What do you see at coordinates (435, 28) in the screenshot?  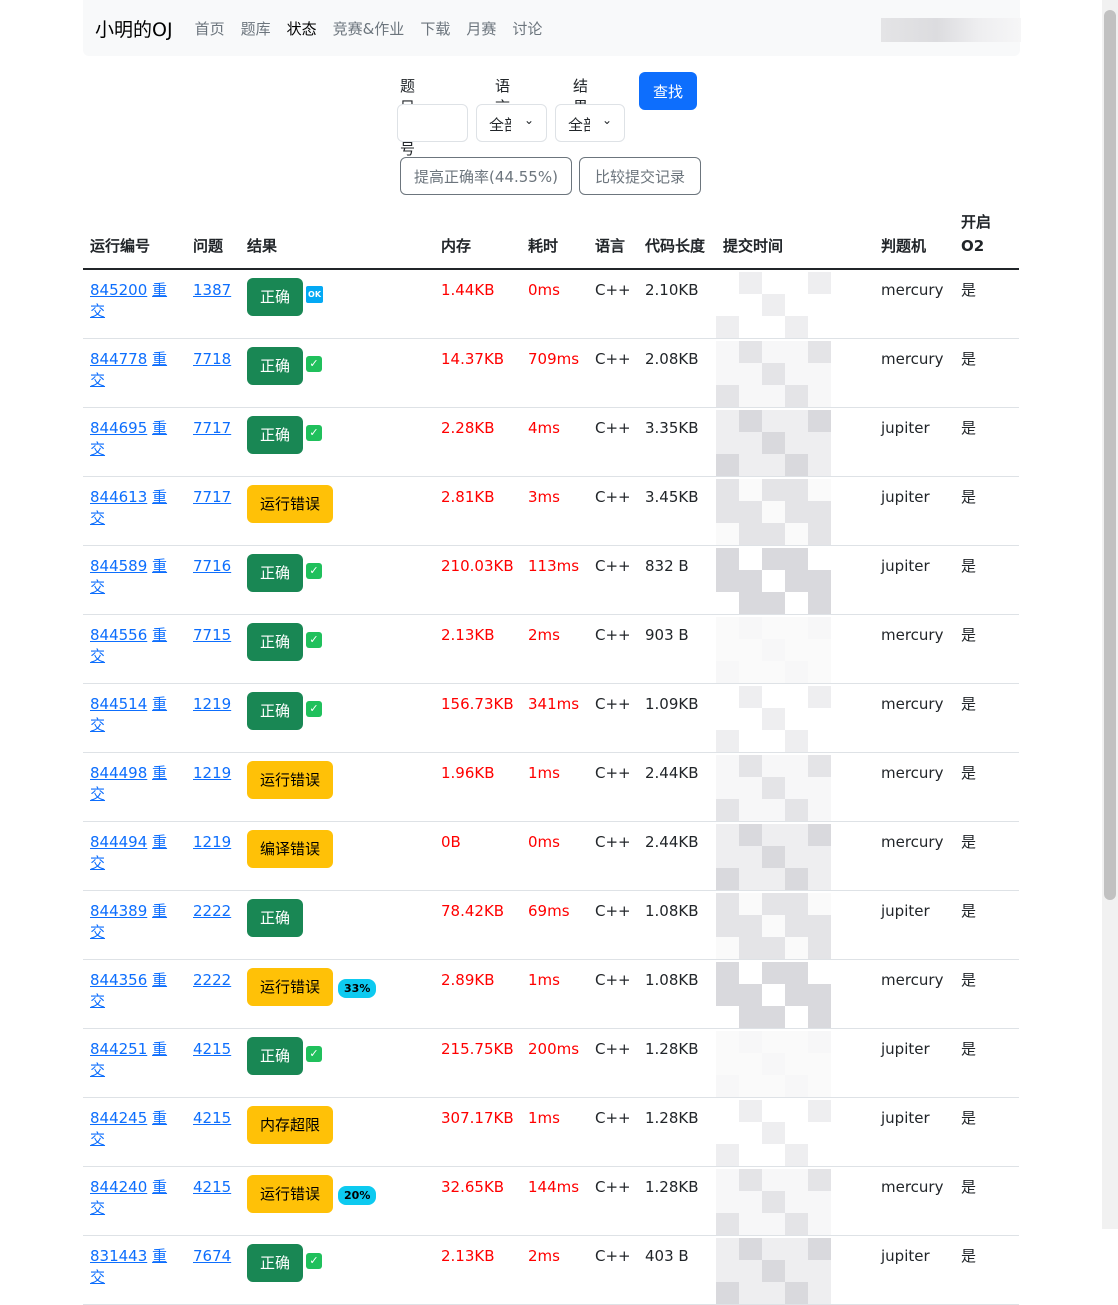 I see `nav-download: 下载` at bounding box center [435, 28].